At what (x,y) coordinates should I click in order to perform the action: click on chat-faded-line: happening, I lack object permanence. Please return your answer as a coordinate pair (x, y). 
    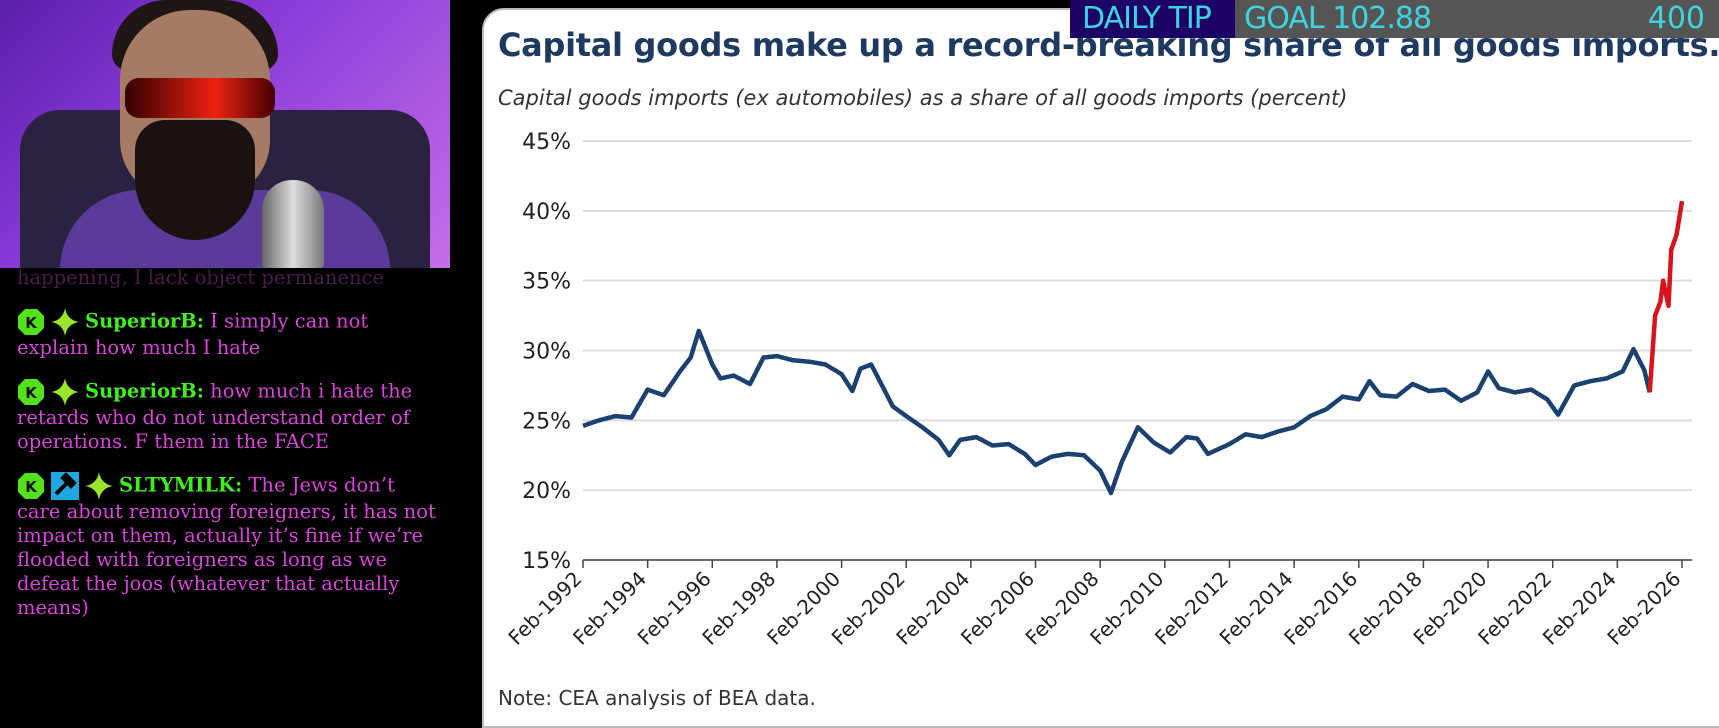
    Looking at the image, I should click on (200, 277).